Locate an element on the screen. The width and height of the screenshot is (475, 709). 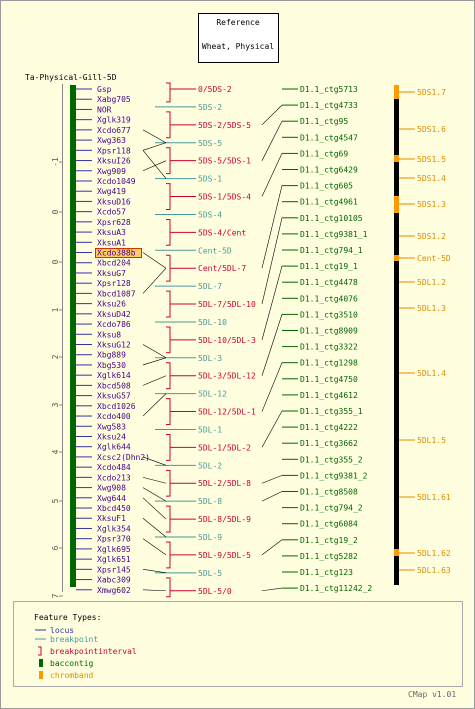
chromband-5dl1-61: 5DL1.61 is located at coordinates (434, 497).